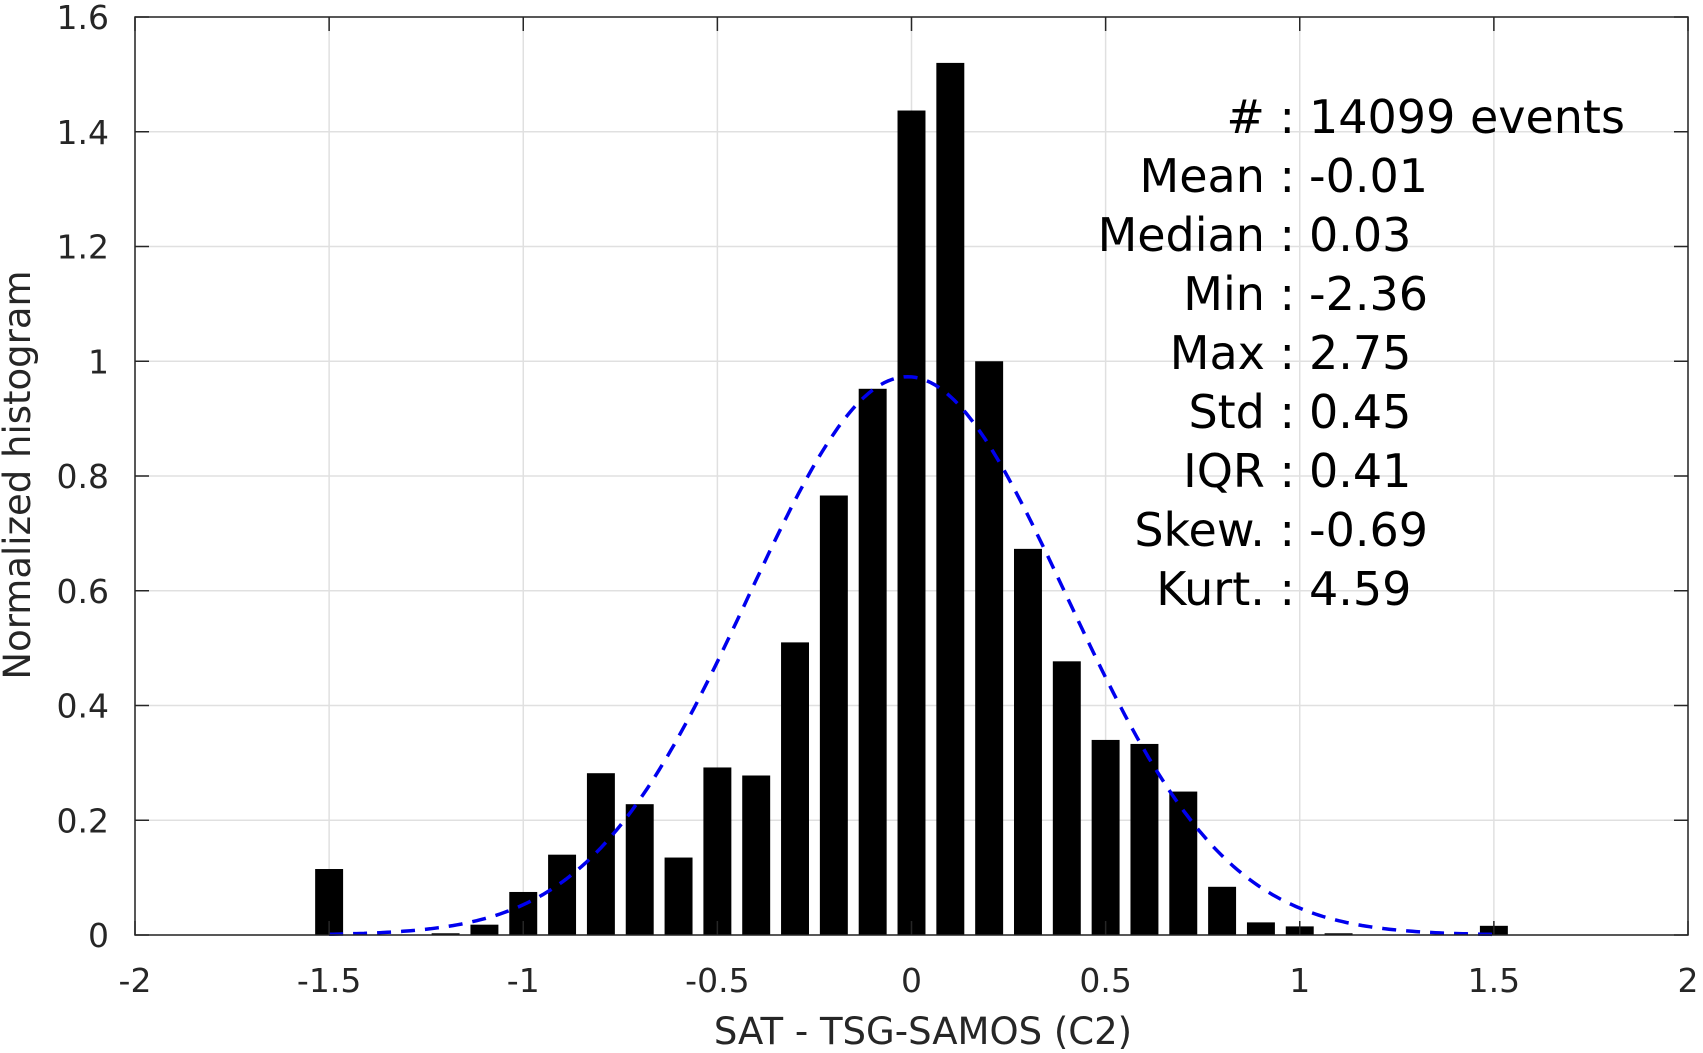 The height and width of the screenshot is (1053, 1703). I want to click on x-tick-label: 1, so click(1299, 980).